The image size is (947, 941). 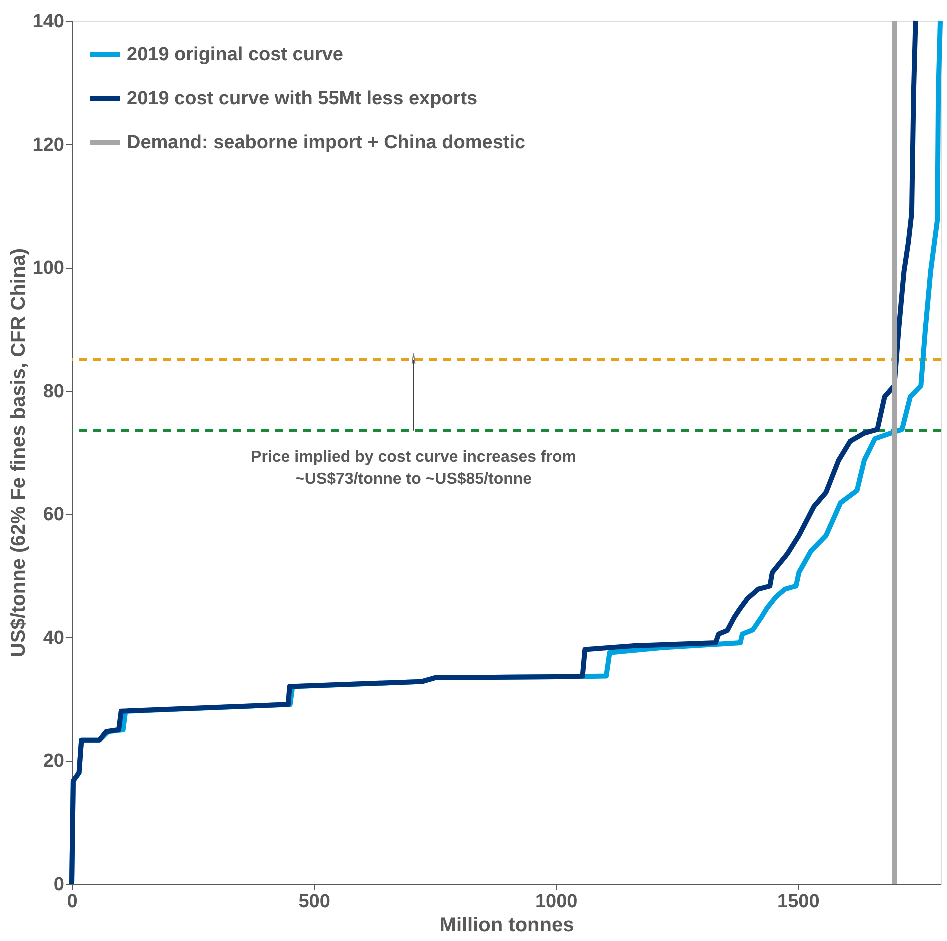 I want to click on legend-label: 2019 original cost curve, so click(x=235, y=55).